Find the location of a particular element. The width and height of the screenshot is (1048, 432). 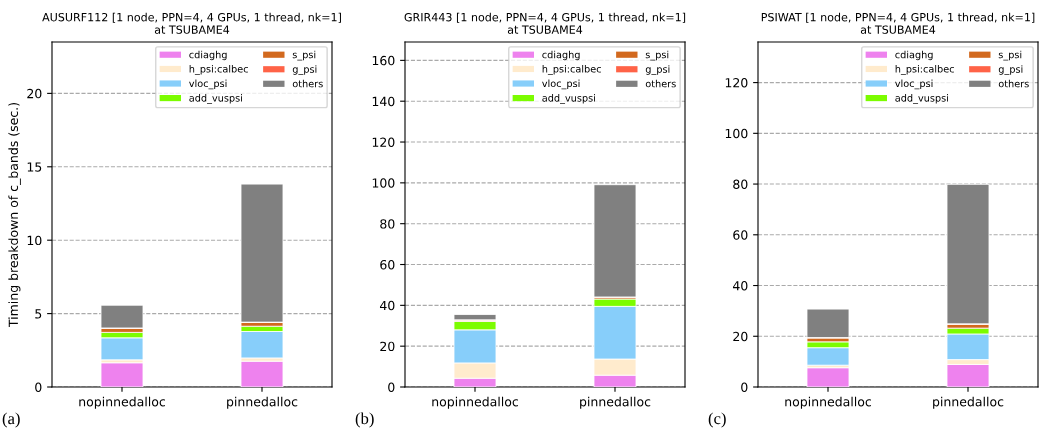

chart-title: AUSURF112 [1 node, PPN=4, 4 GPUs, 1 thread, nk=1] at TSUBAME4 is located at coordinates (191, 23).